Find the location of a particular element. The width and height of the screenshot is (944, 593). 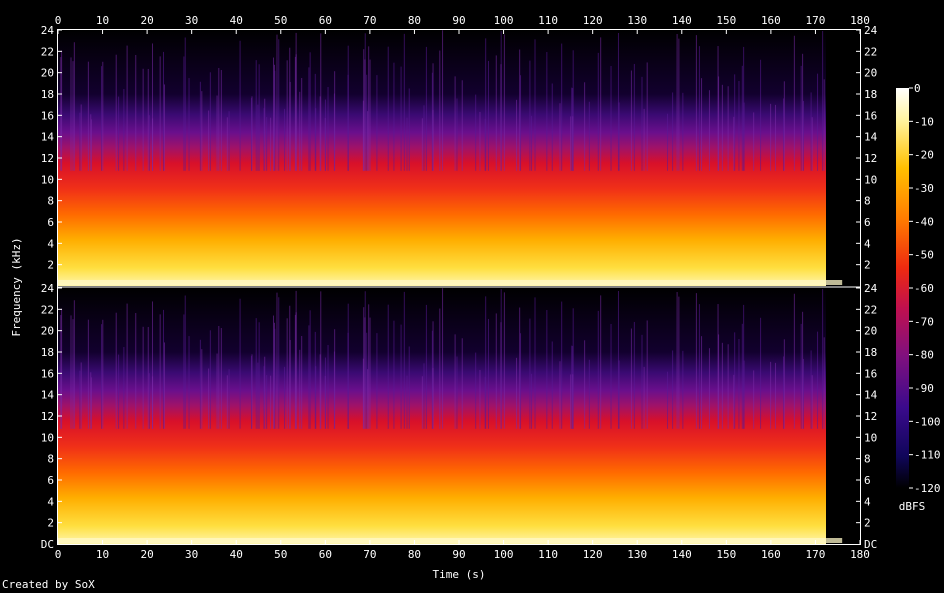

y-tick-label-right: 18 is located at coordinates (870, 94).